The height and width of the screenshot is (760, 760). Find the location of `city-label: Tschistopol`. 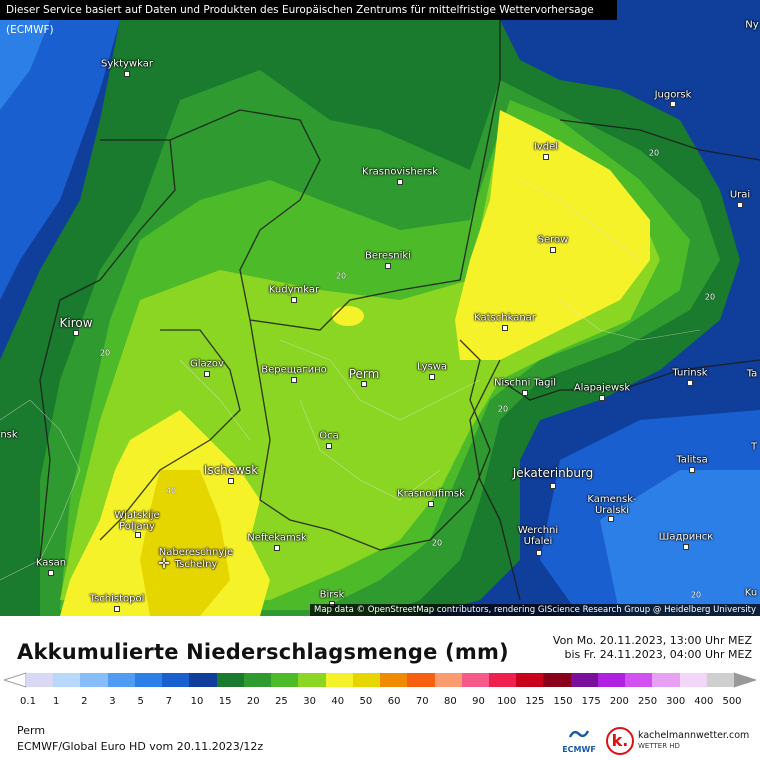

city-label: Tschistopol is located at coordinates (117, 599).